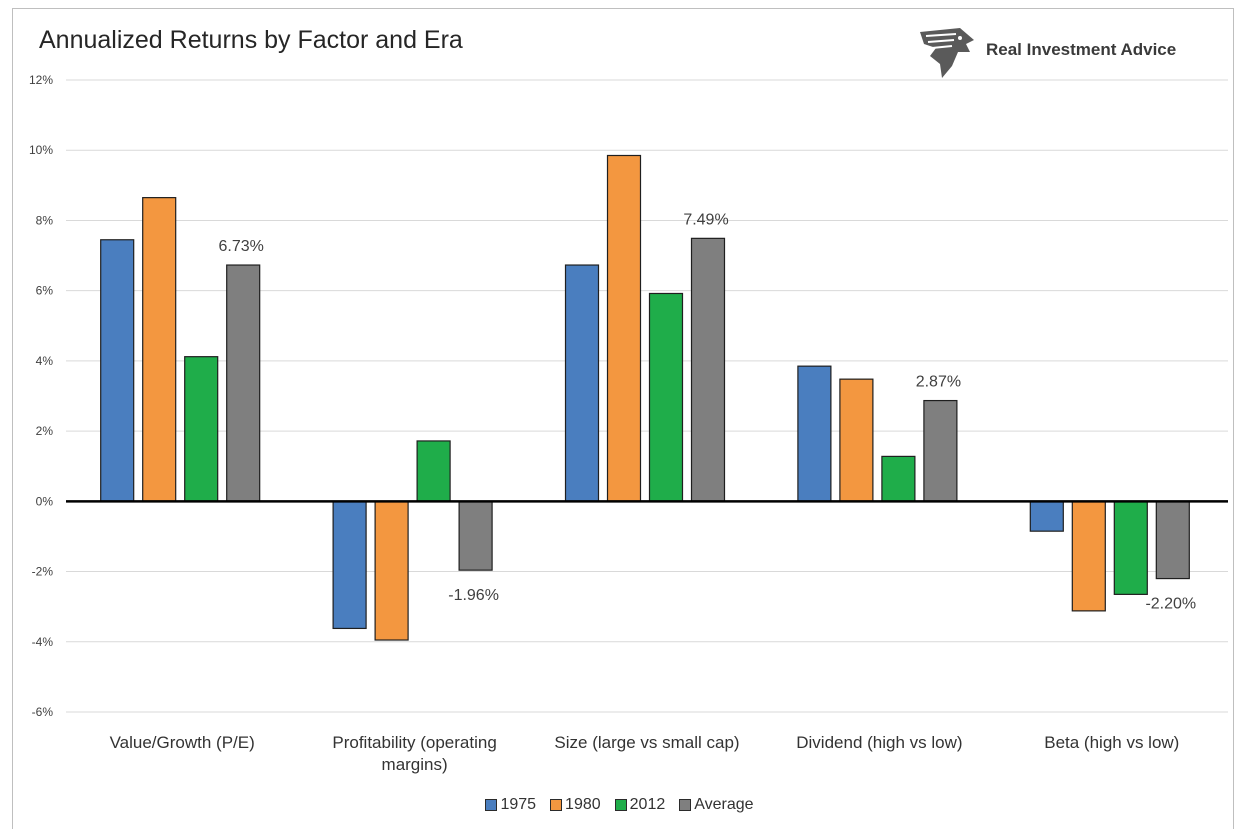 This screenshot has height=829, width=1239. Describe the element at coordinates (182, 742) in the screenshot. I see `x-tick-label: Value/Growth (P/E)` at that location.